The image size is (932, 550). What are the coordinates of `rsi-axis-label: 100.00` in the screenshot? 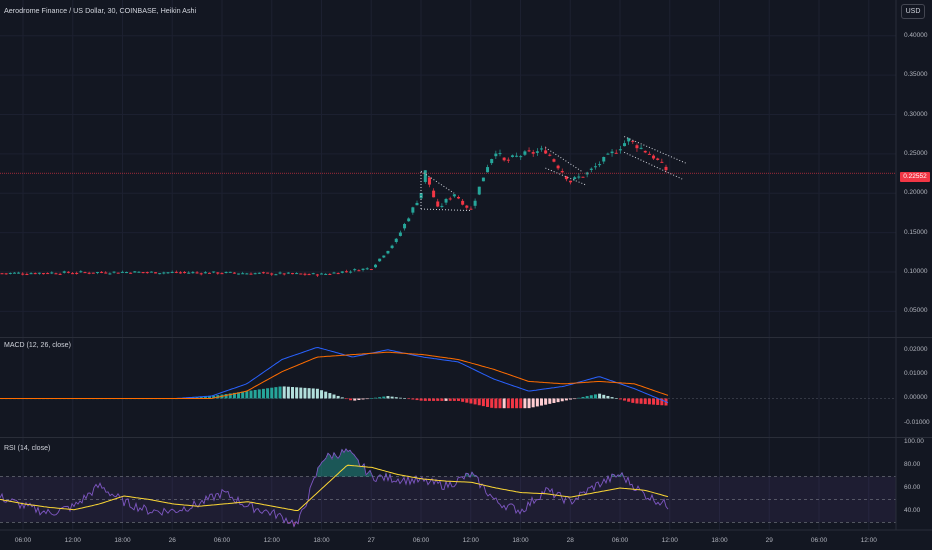 It's located at (914, 442).